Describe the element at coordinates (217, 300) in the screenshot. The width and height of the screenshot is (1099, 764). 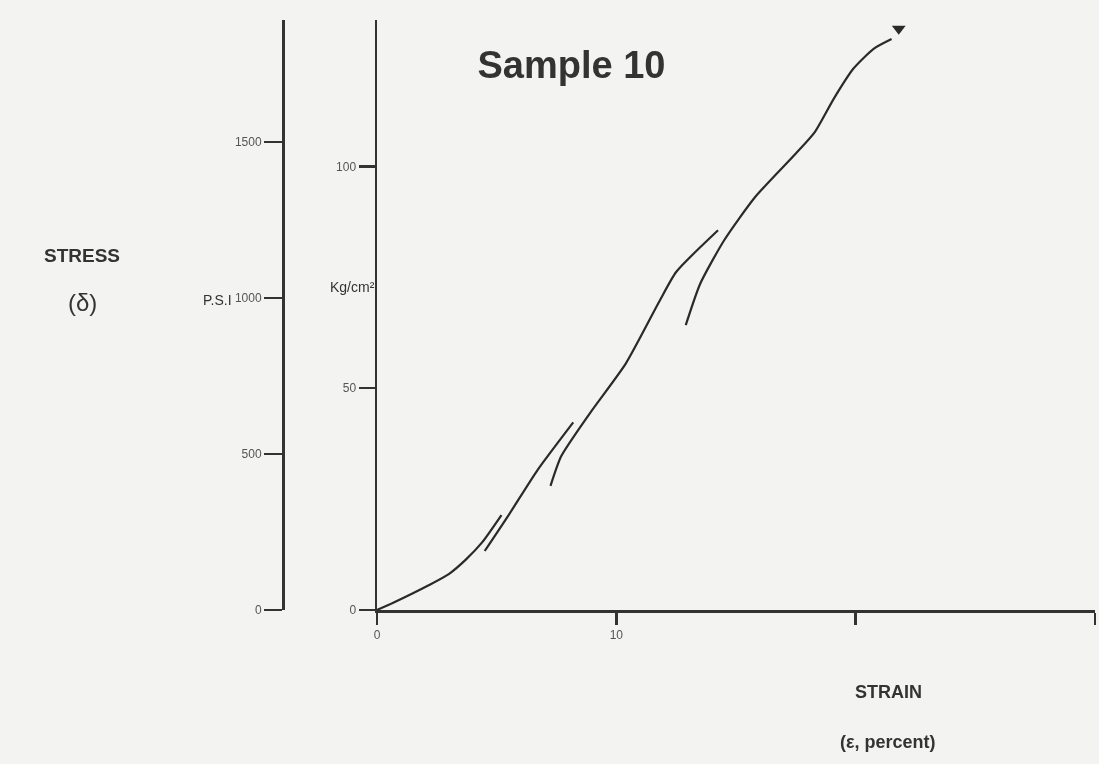
I see `y2-axis-title: P.S.I` at that location.